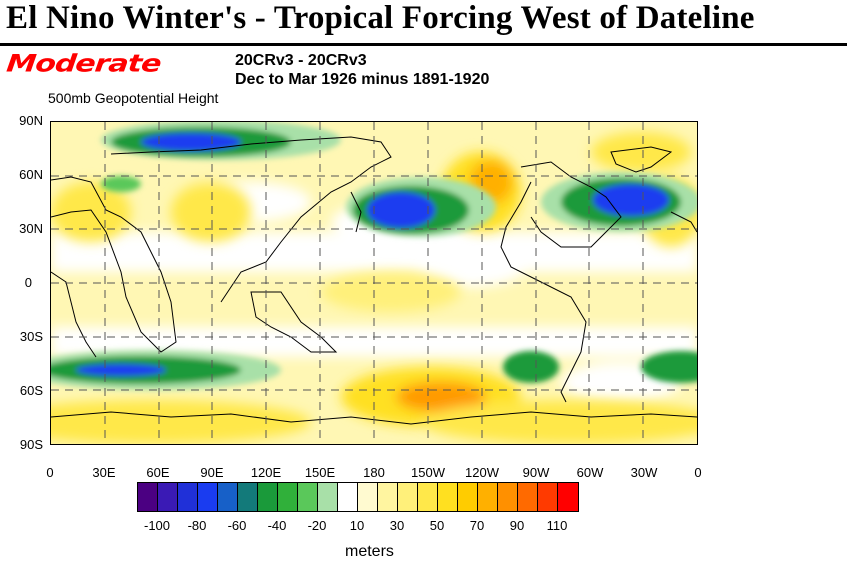 Image resolution: width=847 pixels, height=579 pixels. What do you see at coordinates (477, 525) in the screenshot?
I see `colorbar-tick-label: 70` at bounding box center [477, 525].